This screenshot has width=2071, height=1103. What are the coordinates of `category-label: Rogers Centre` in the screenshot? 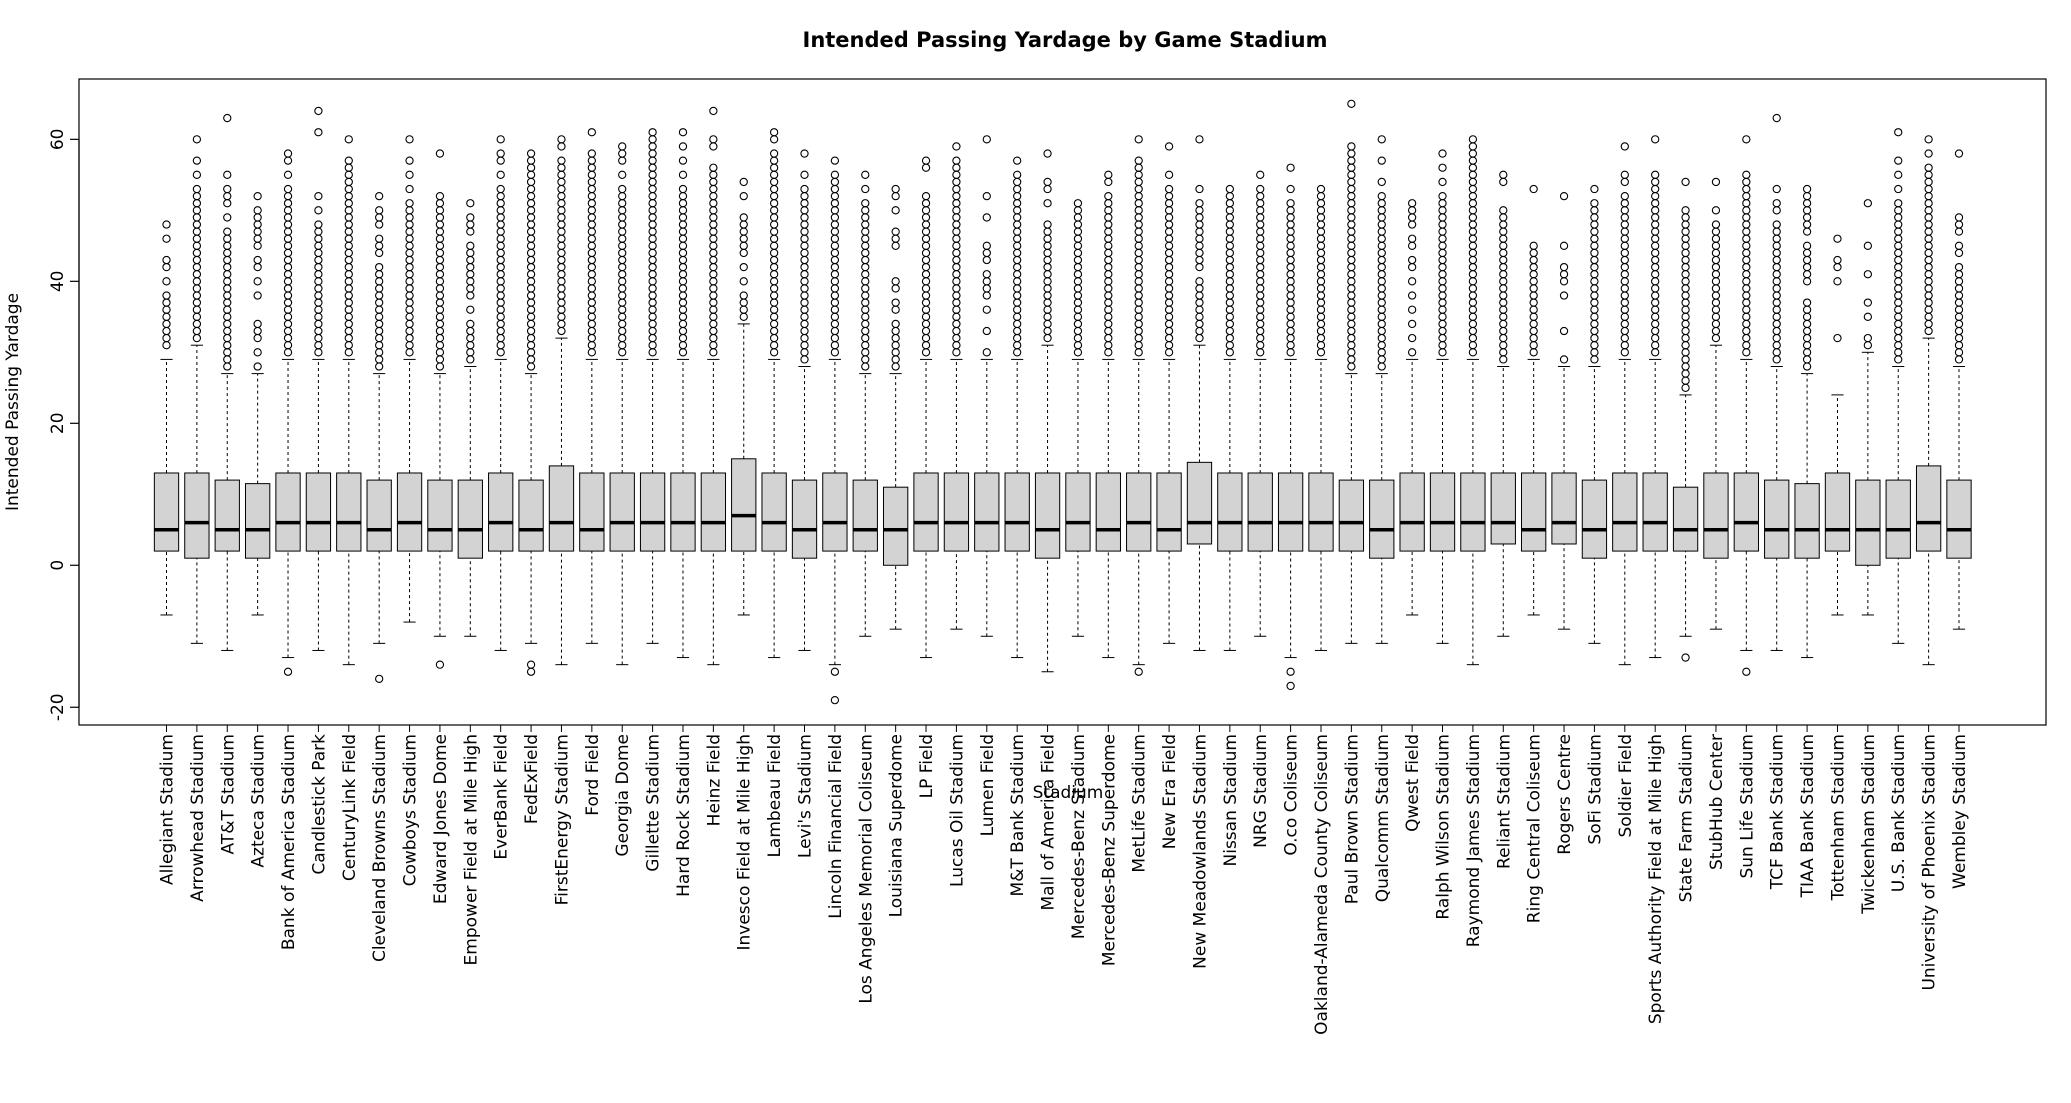 It's located at (1565, 794).